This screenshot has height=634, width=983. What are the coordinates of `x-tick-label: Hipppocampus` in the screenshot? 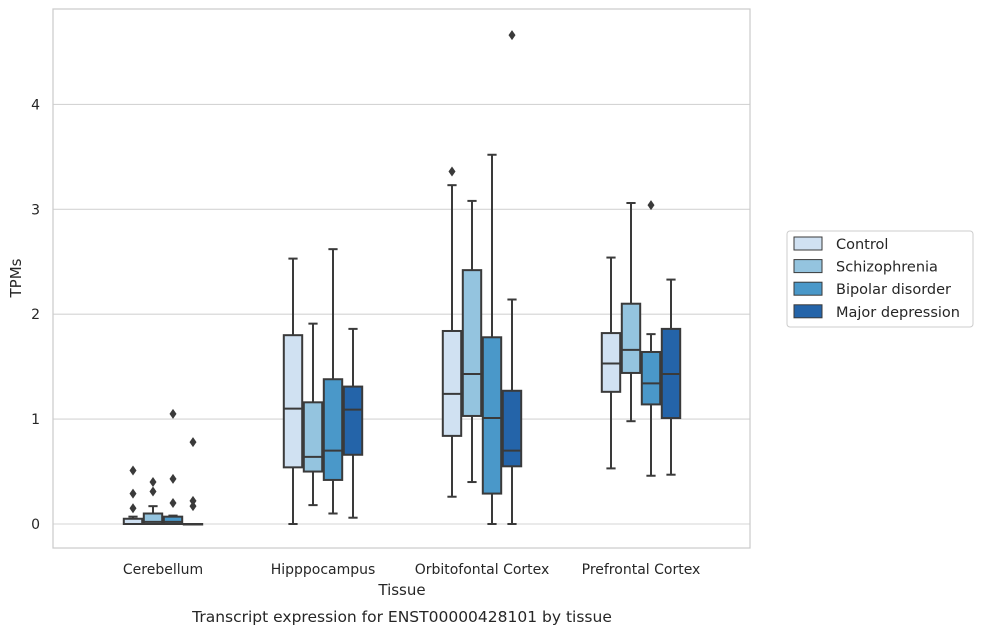 It's located at (323, 570).